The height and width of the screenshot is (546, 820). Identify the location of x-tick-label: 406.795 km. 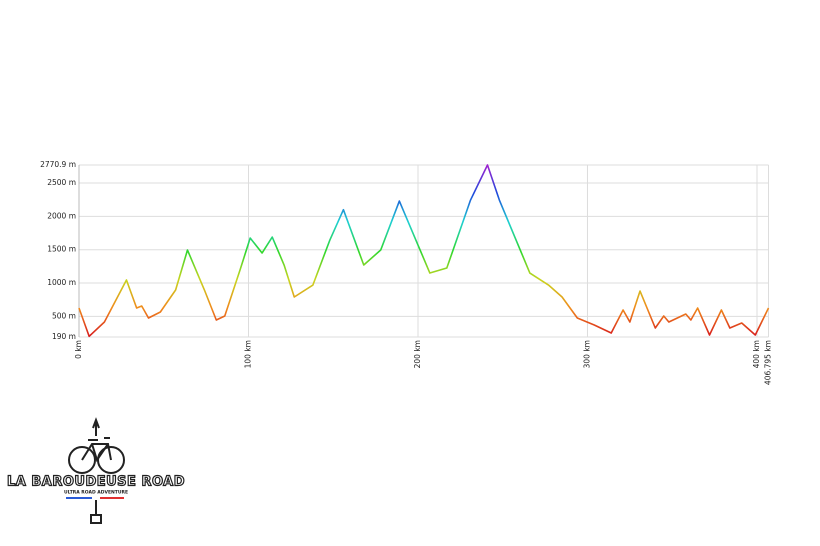
(768, 362).